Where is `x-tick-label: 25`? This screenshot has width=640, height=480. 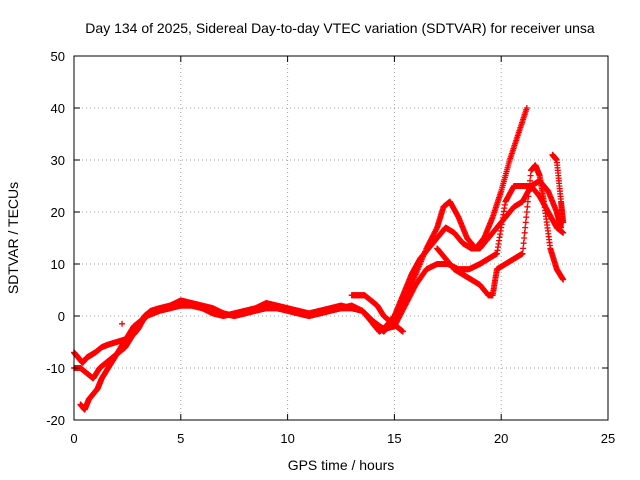
x-tick-label: 25 is located at coordinates (608, 438).